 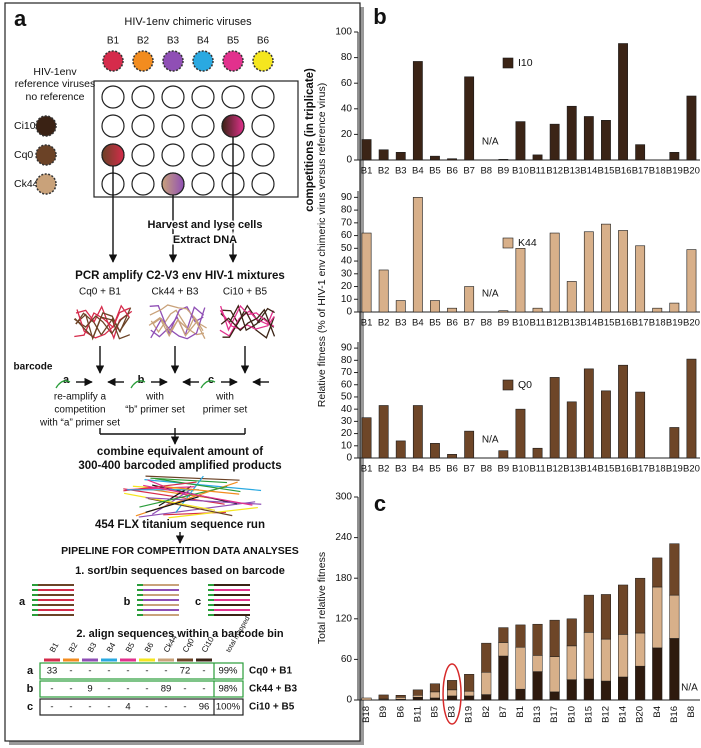 What do you see at coordinates (204, 707) in the screenshot?
I see `table-cell: 96` at bounding box center [204, 707].